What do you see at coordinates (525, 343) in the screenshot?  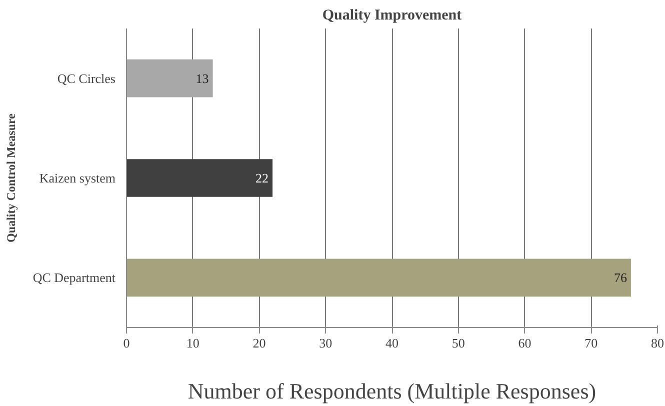 I see `x-tick-label: 60` at bounding box center [525, 343].